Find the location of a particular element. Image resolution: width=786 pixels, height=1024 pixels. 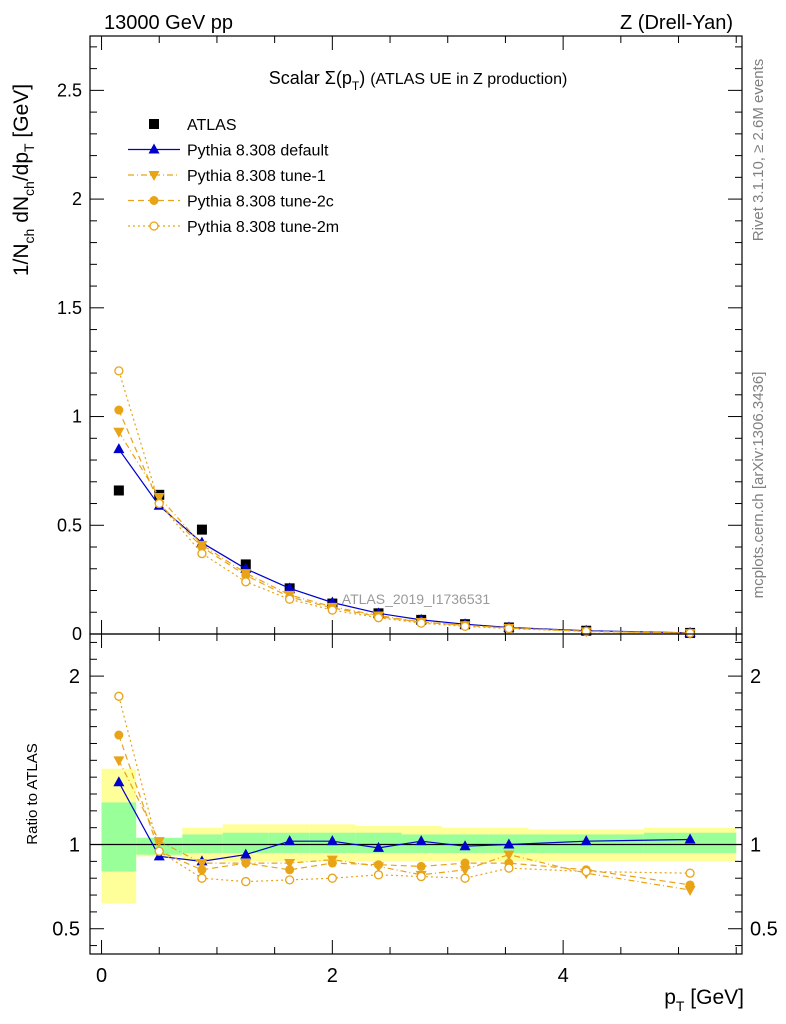

ratio-y-tick-label: 0.5 is located at coordinates (66, 930).